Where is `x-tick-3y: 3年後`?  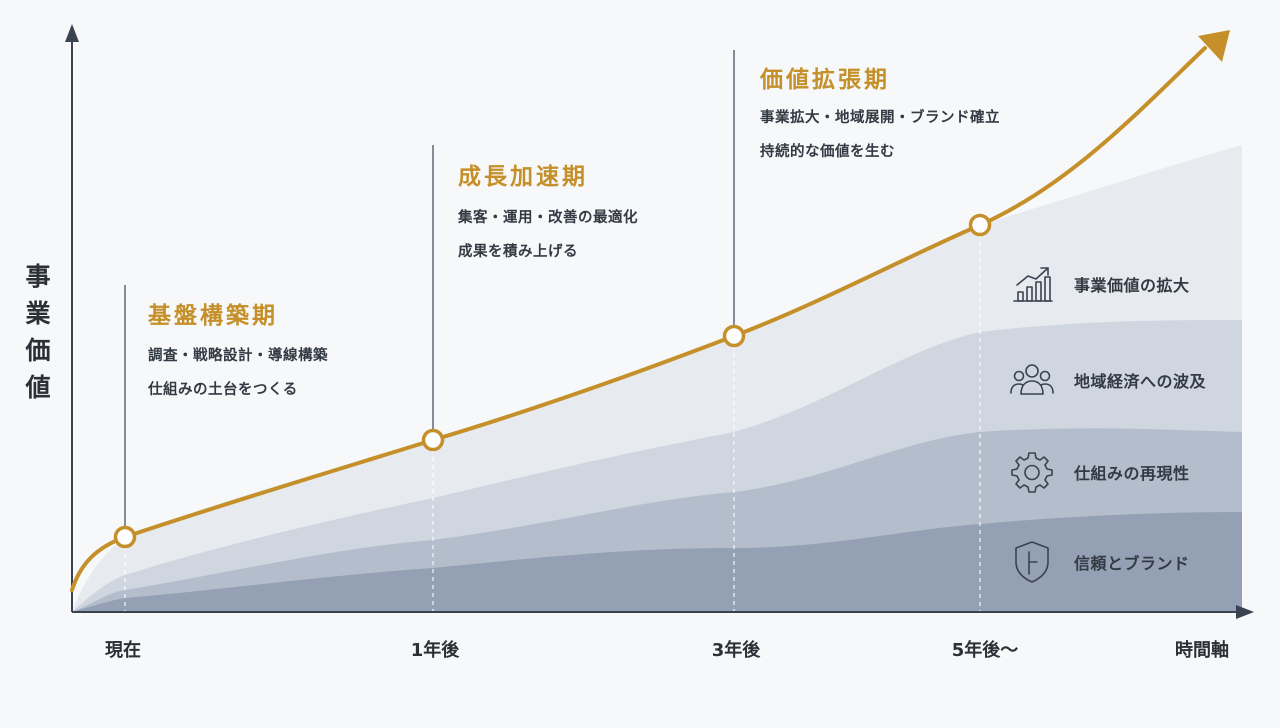 x-tick-3y: 3年後 is located at coordinates (736, 650).